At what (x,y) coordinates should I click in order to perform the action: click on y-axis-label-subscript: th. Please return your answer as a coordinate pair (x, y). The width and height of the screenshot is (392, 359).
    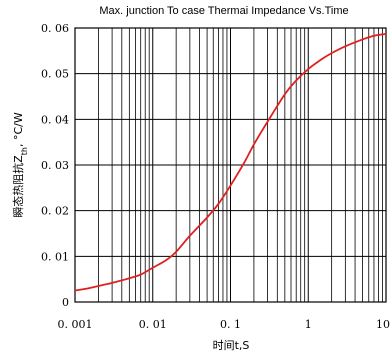
    Looking at the image, I should click on (24, 151).